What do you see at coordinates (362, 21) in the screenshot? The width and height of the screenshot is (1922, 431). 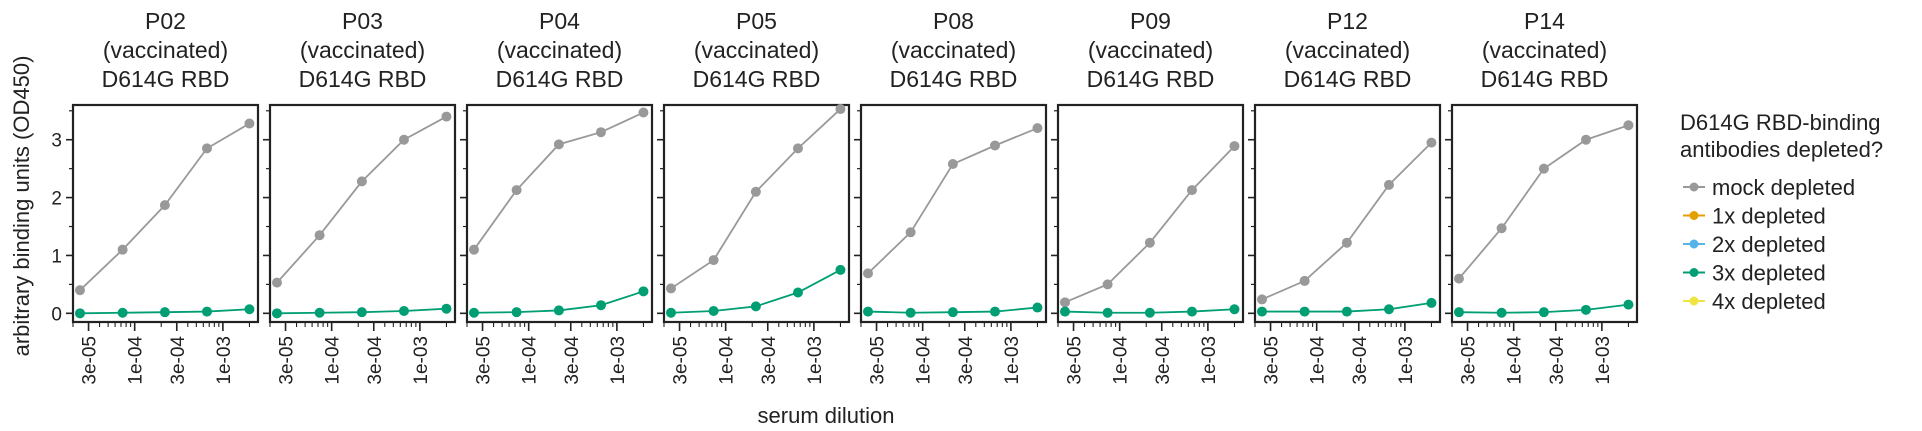 I see `panel-title-line: P03` at bounding box center [362, 21].